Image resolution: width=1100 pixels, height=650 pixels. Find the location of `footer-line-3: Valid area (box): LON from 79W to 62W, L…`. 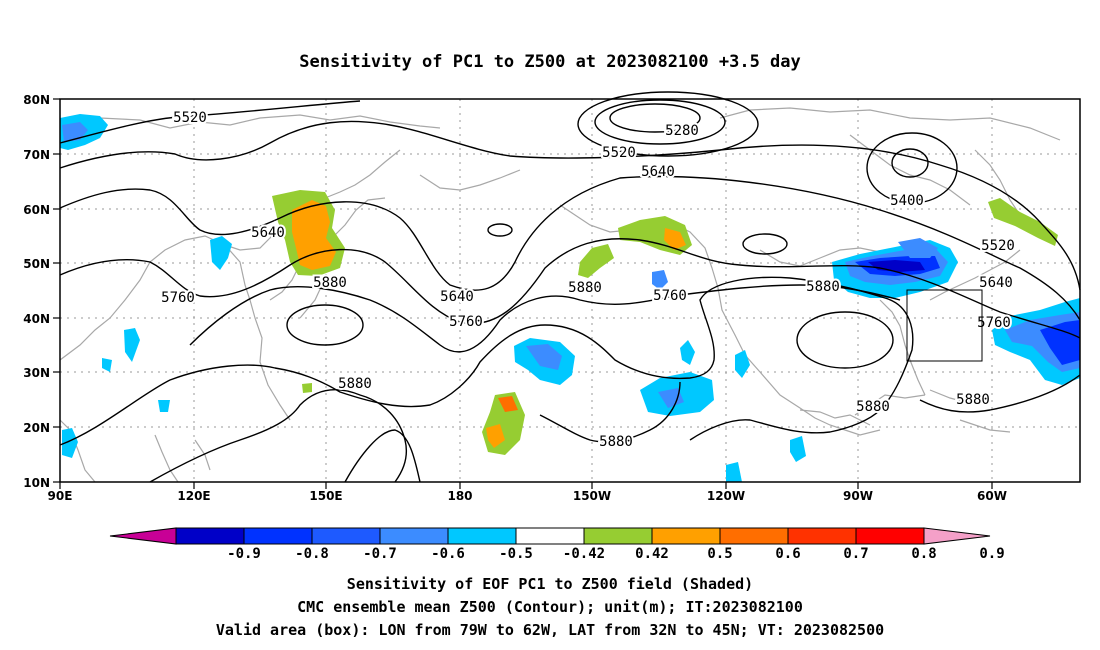

footer-line-3: Valid area (box): LON from 79W to 62W, L… is located at coordinates (550, 630).